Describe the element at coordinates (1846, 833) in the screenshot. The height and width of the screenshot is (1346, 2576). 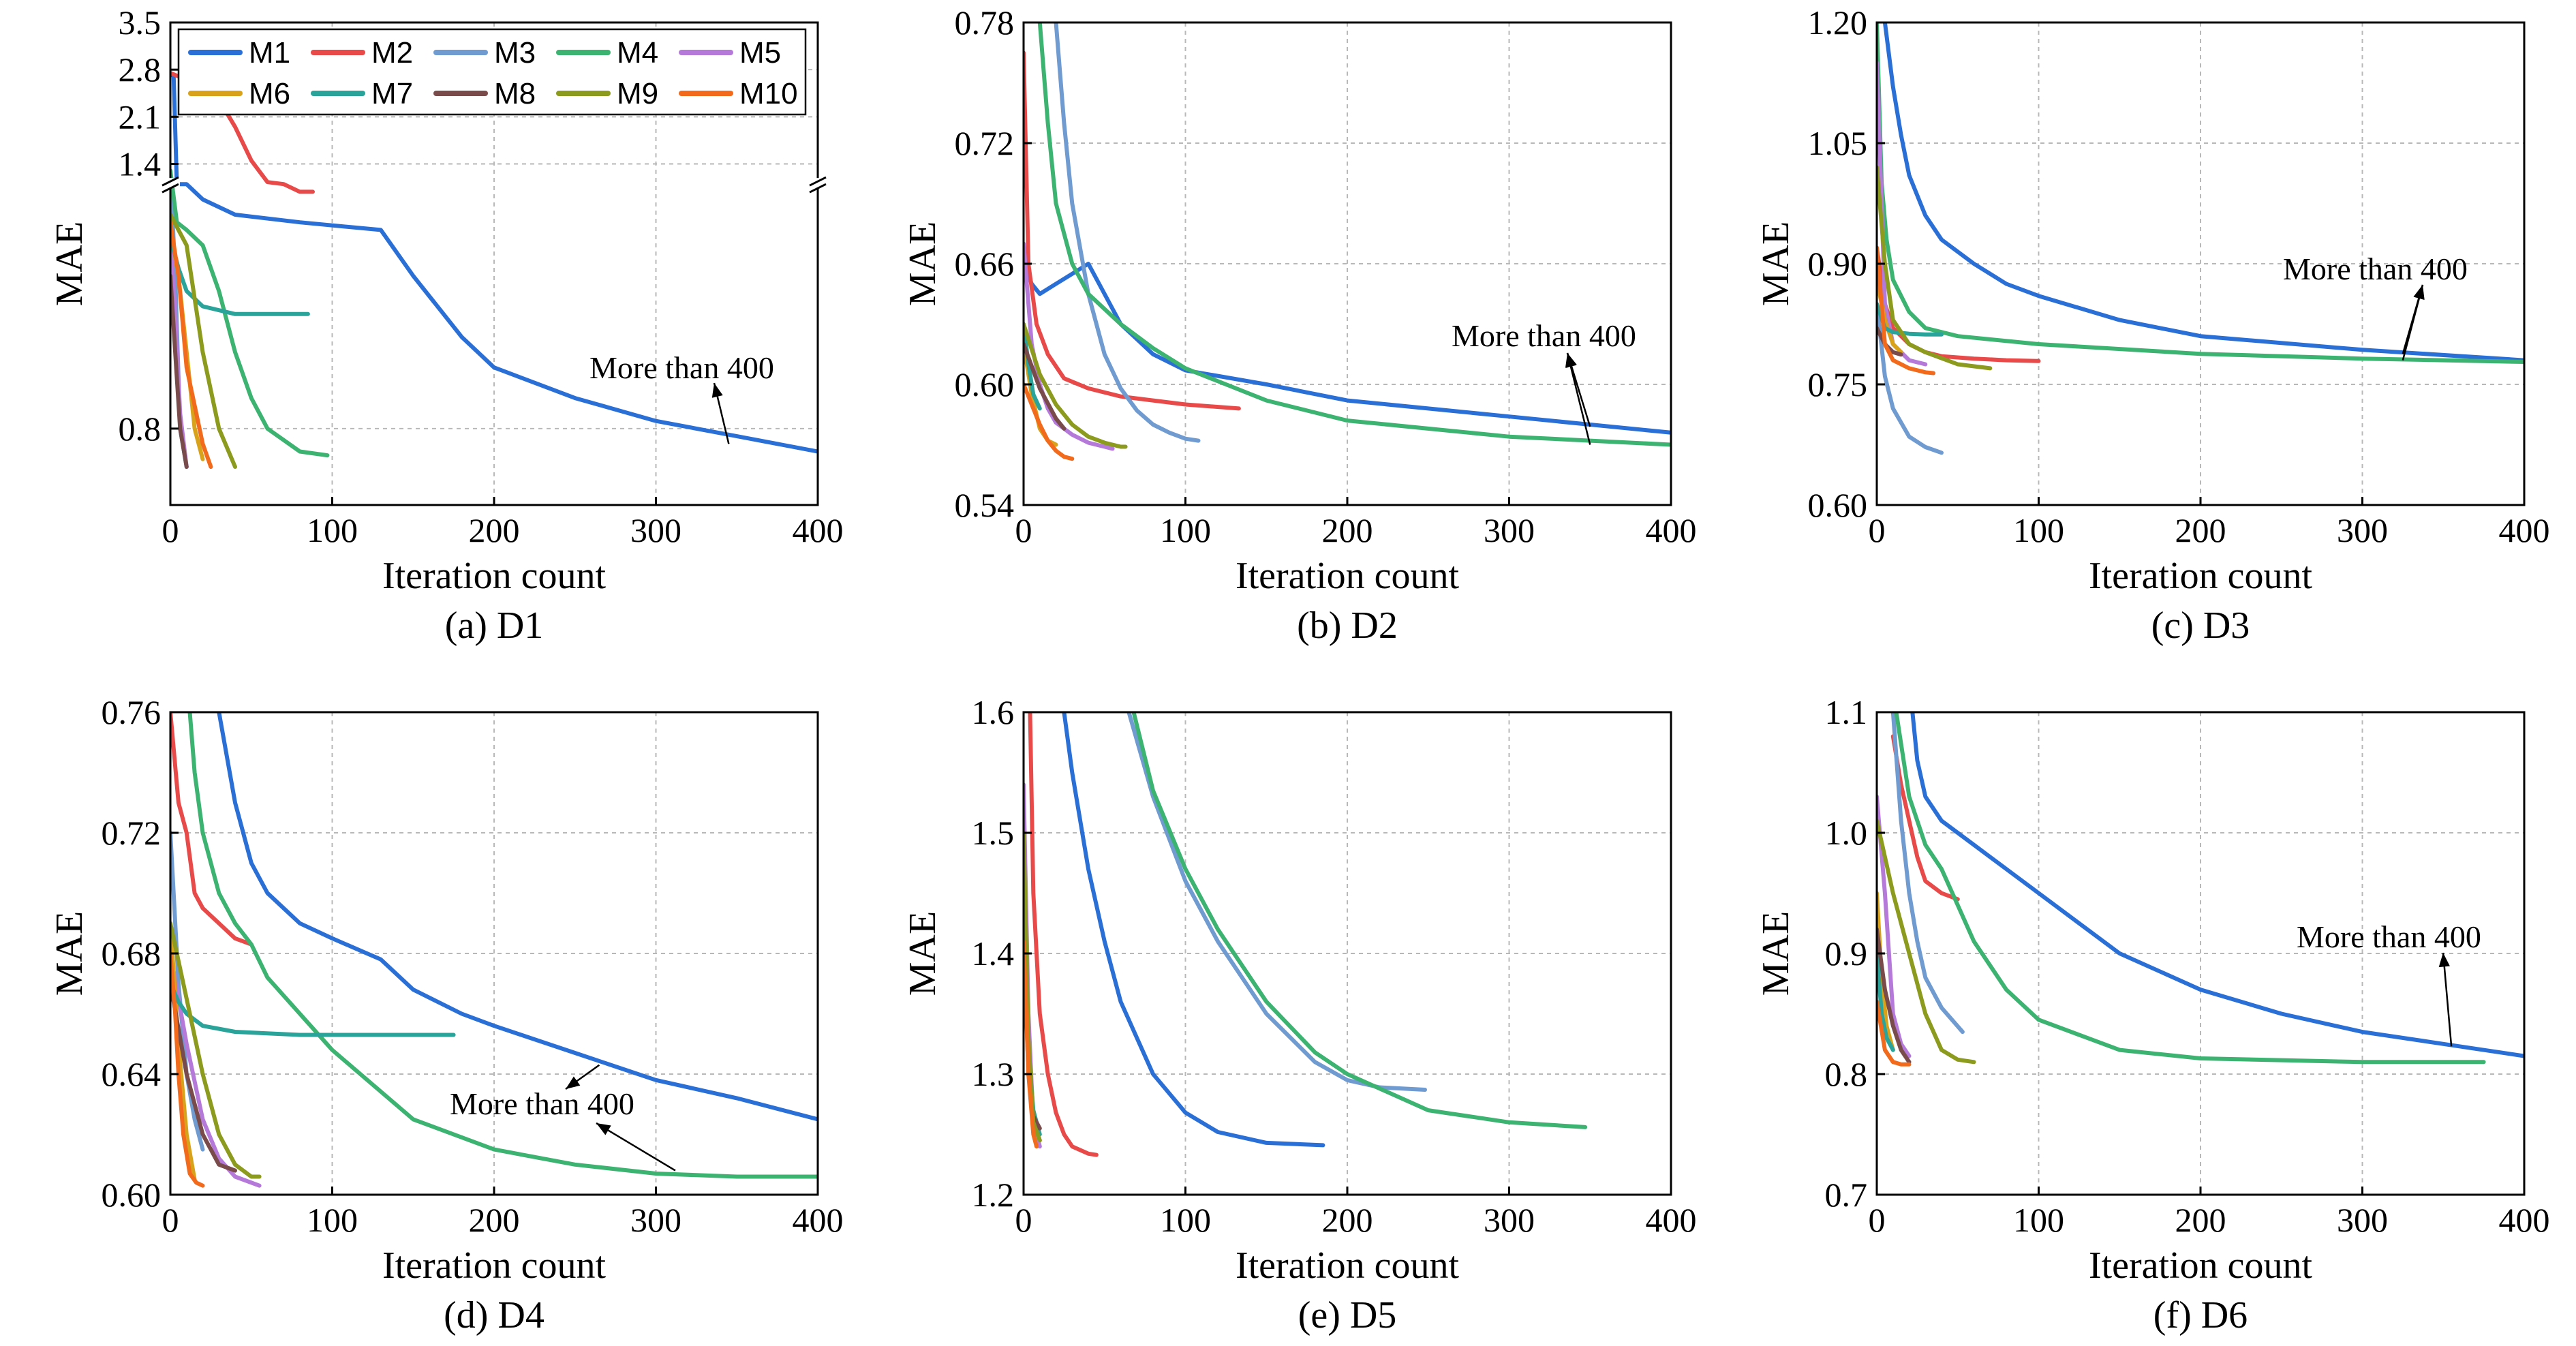
I see `y-tick-label: 1.0` at that location.